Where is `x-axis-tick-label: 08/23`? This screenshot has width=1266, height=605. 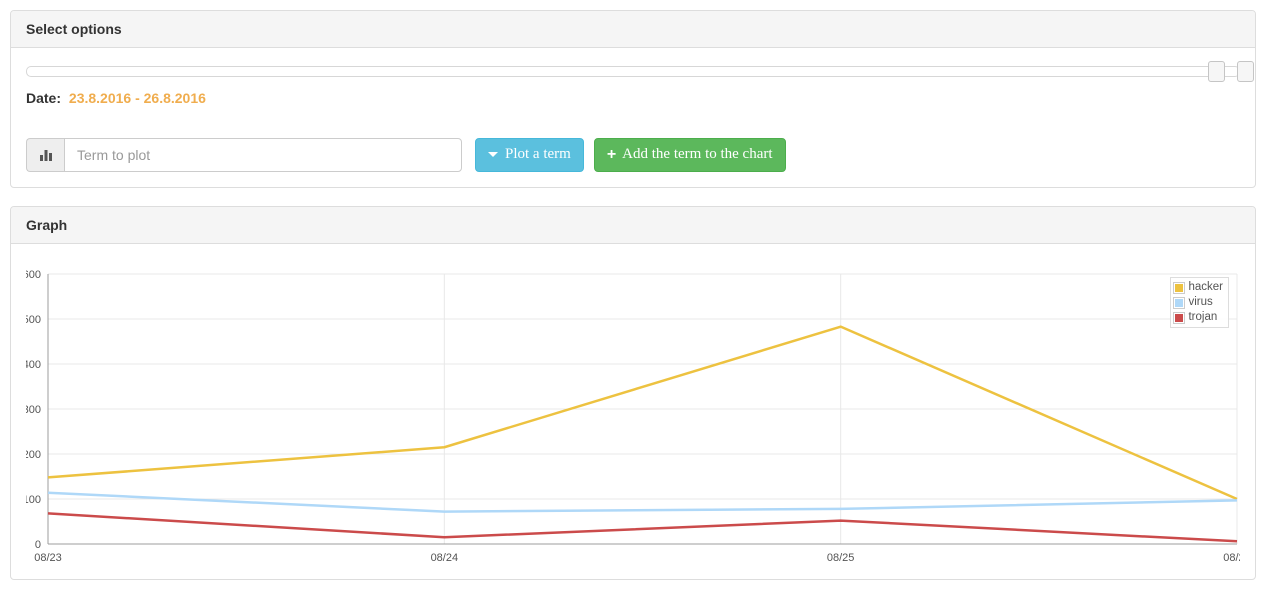
x-axis-tick-label: 08/23 is located at coordinates (48, 558).